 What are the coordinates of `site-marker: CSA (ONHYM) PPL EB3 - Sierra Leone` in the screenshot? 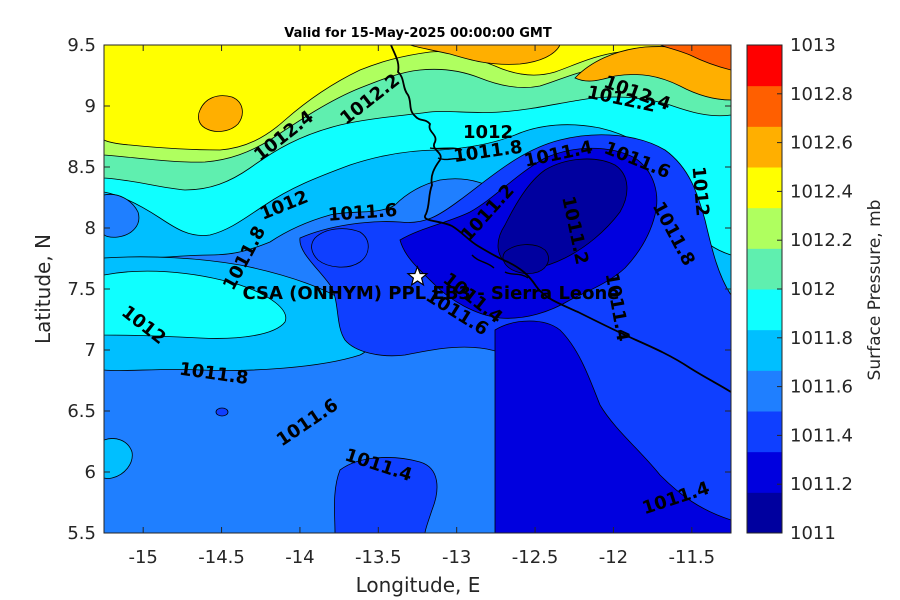 It's located at (431, 284).